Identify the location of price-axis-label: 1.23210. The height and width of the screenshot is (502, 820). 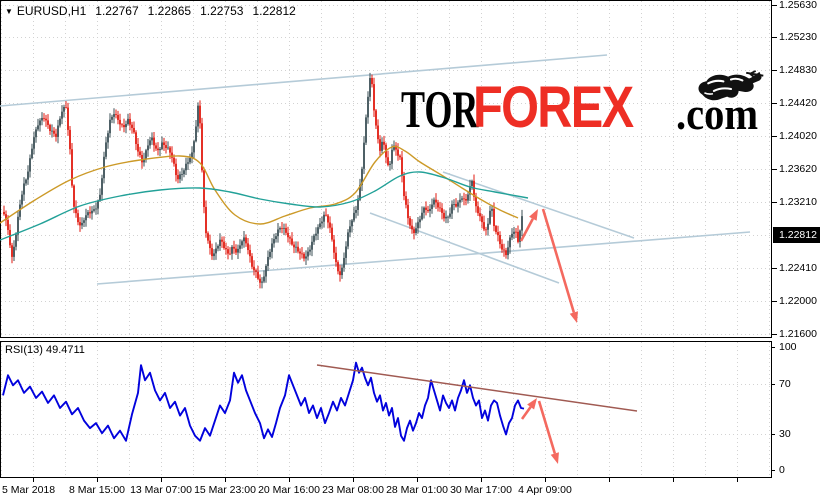
(798, 202).